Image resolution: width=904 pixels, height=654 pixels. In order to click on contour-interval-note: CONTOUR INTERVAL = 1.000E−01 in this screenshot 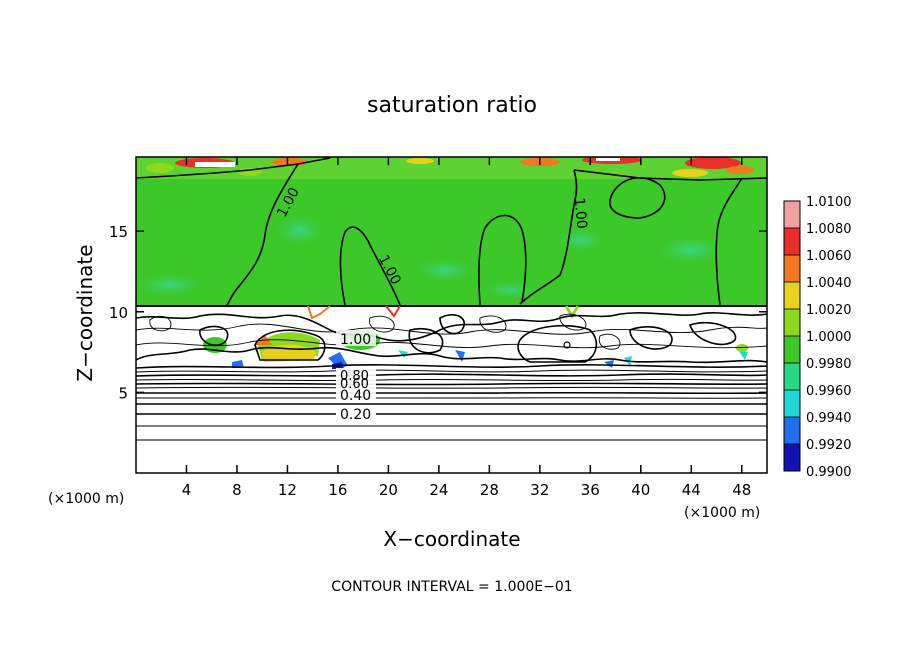, I will do `click(451, 587)`.